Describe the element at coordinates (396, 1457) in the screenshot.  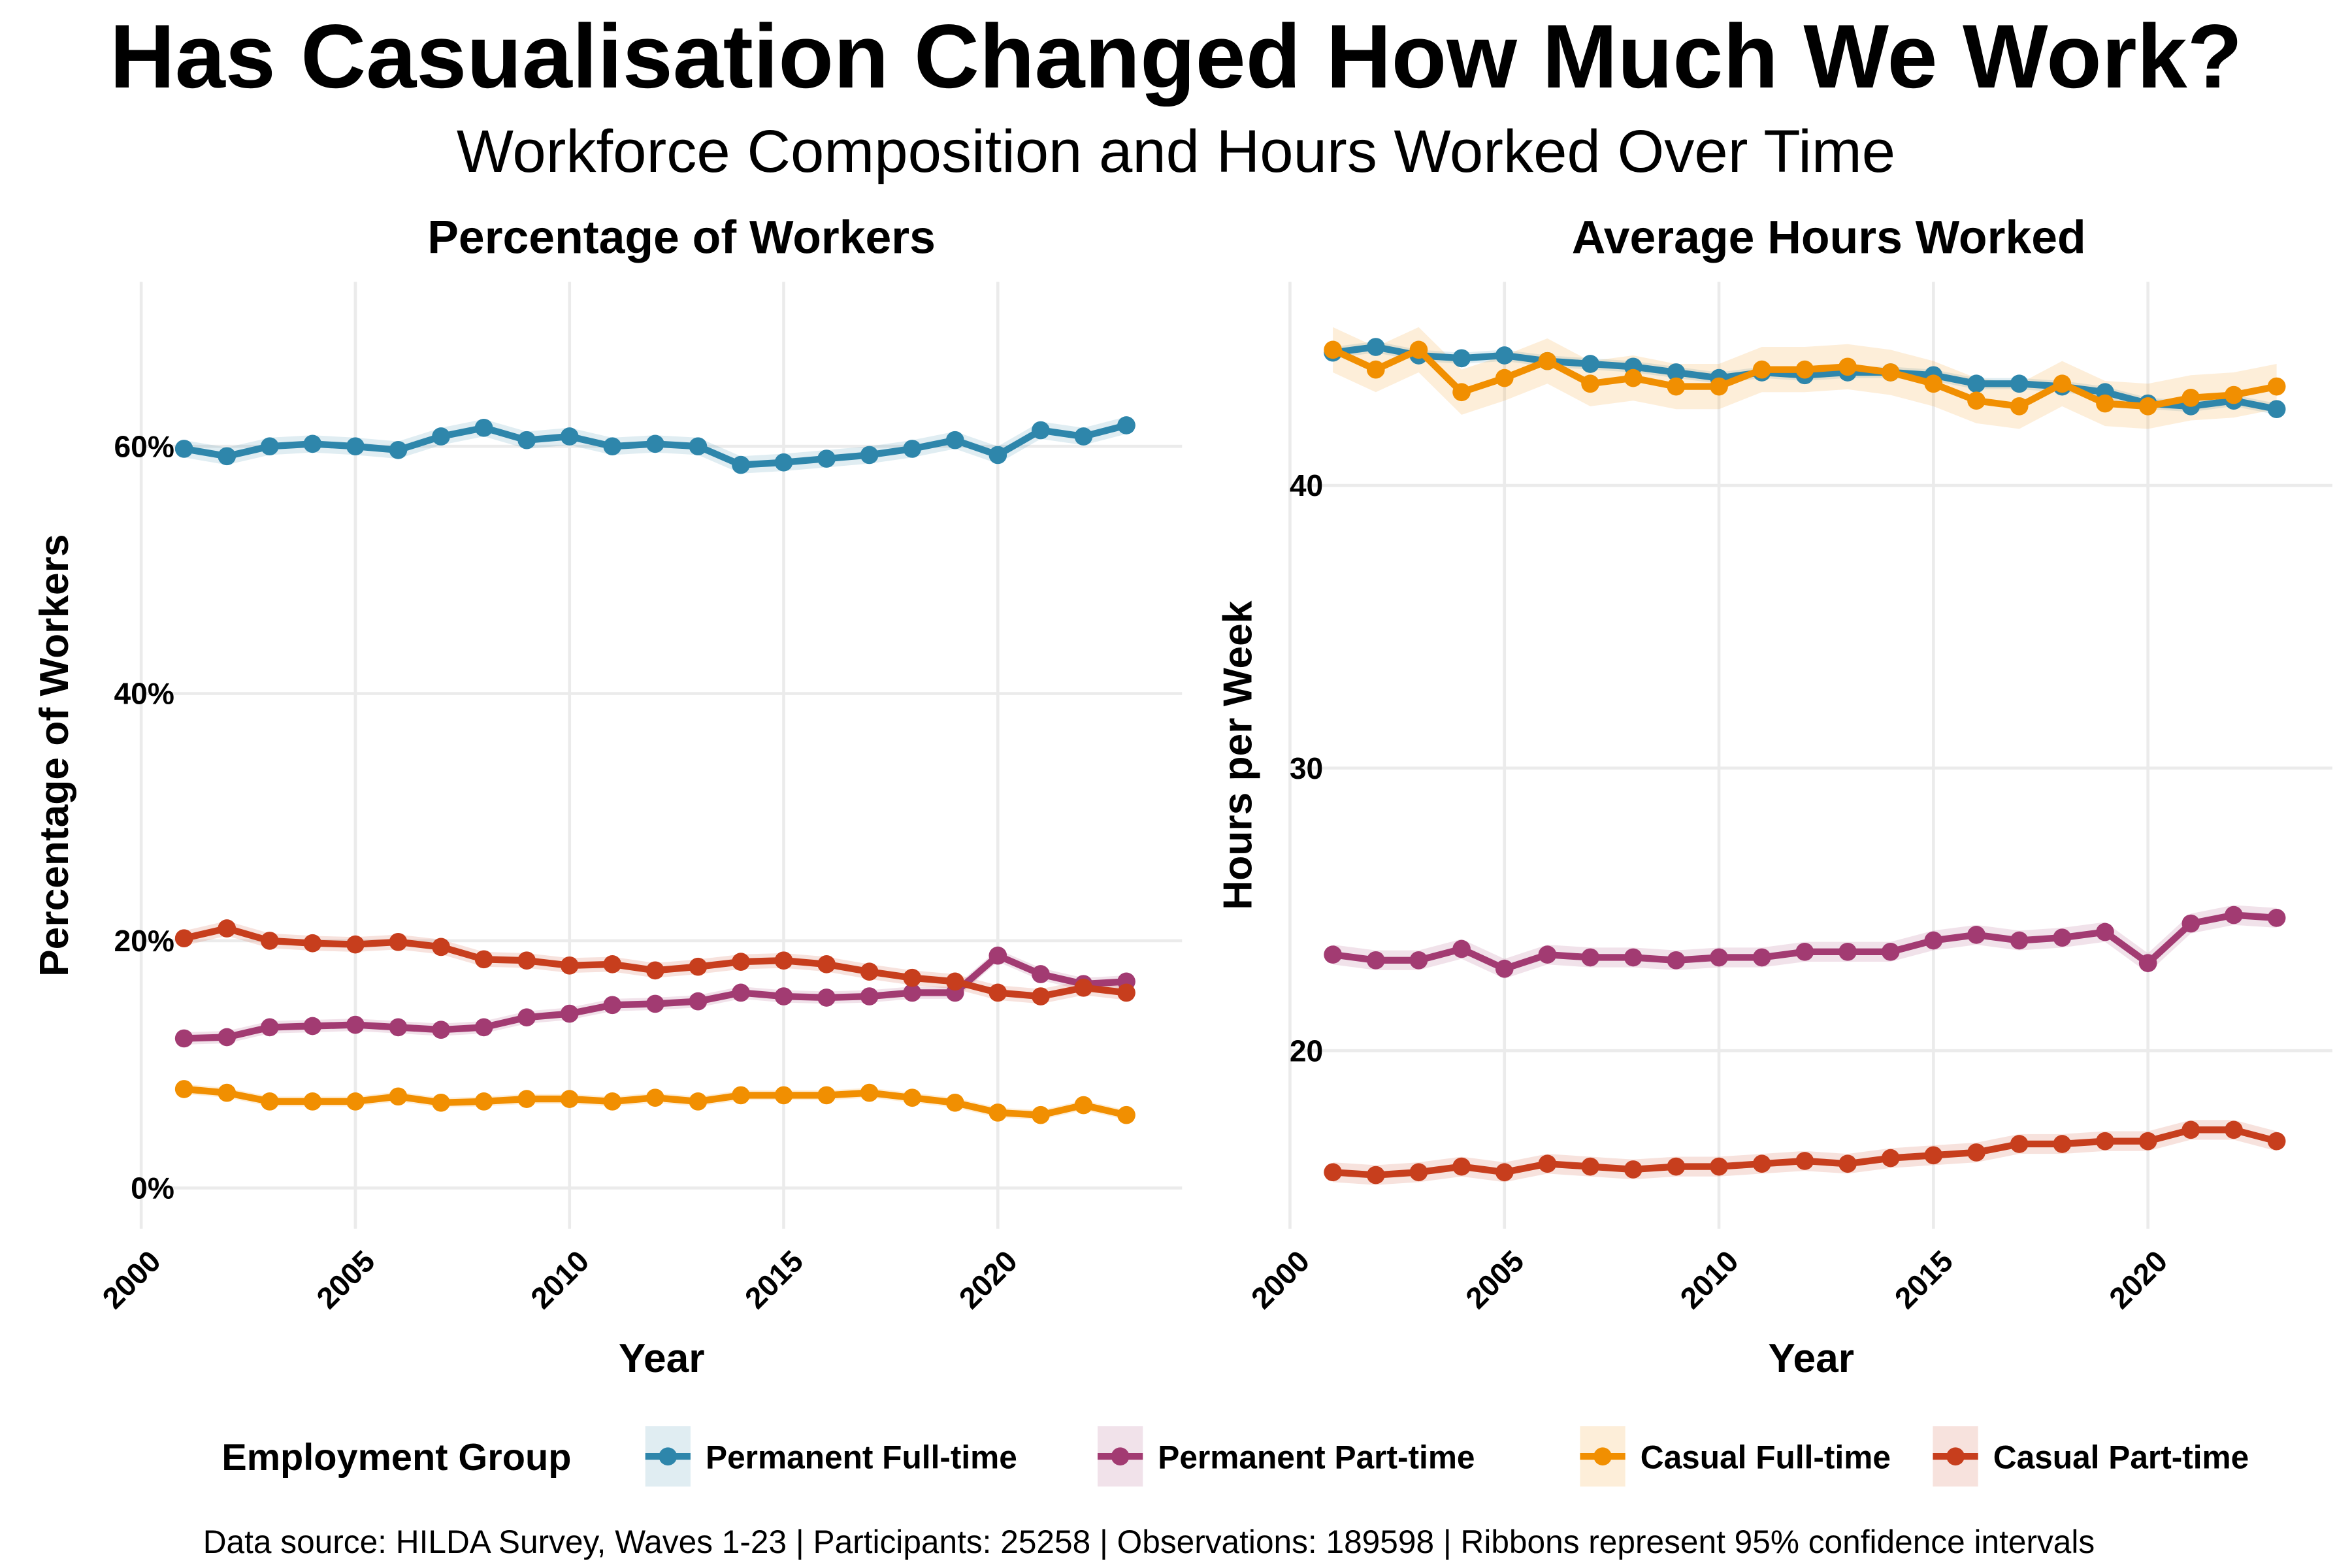
I see `legend-title: Employment Group` at that location.